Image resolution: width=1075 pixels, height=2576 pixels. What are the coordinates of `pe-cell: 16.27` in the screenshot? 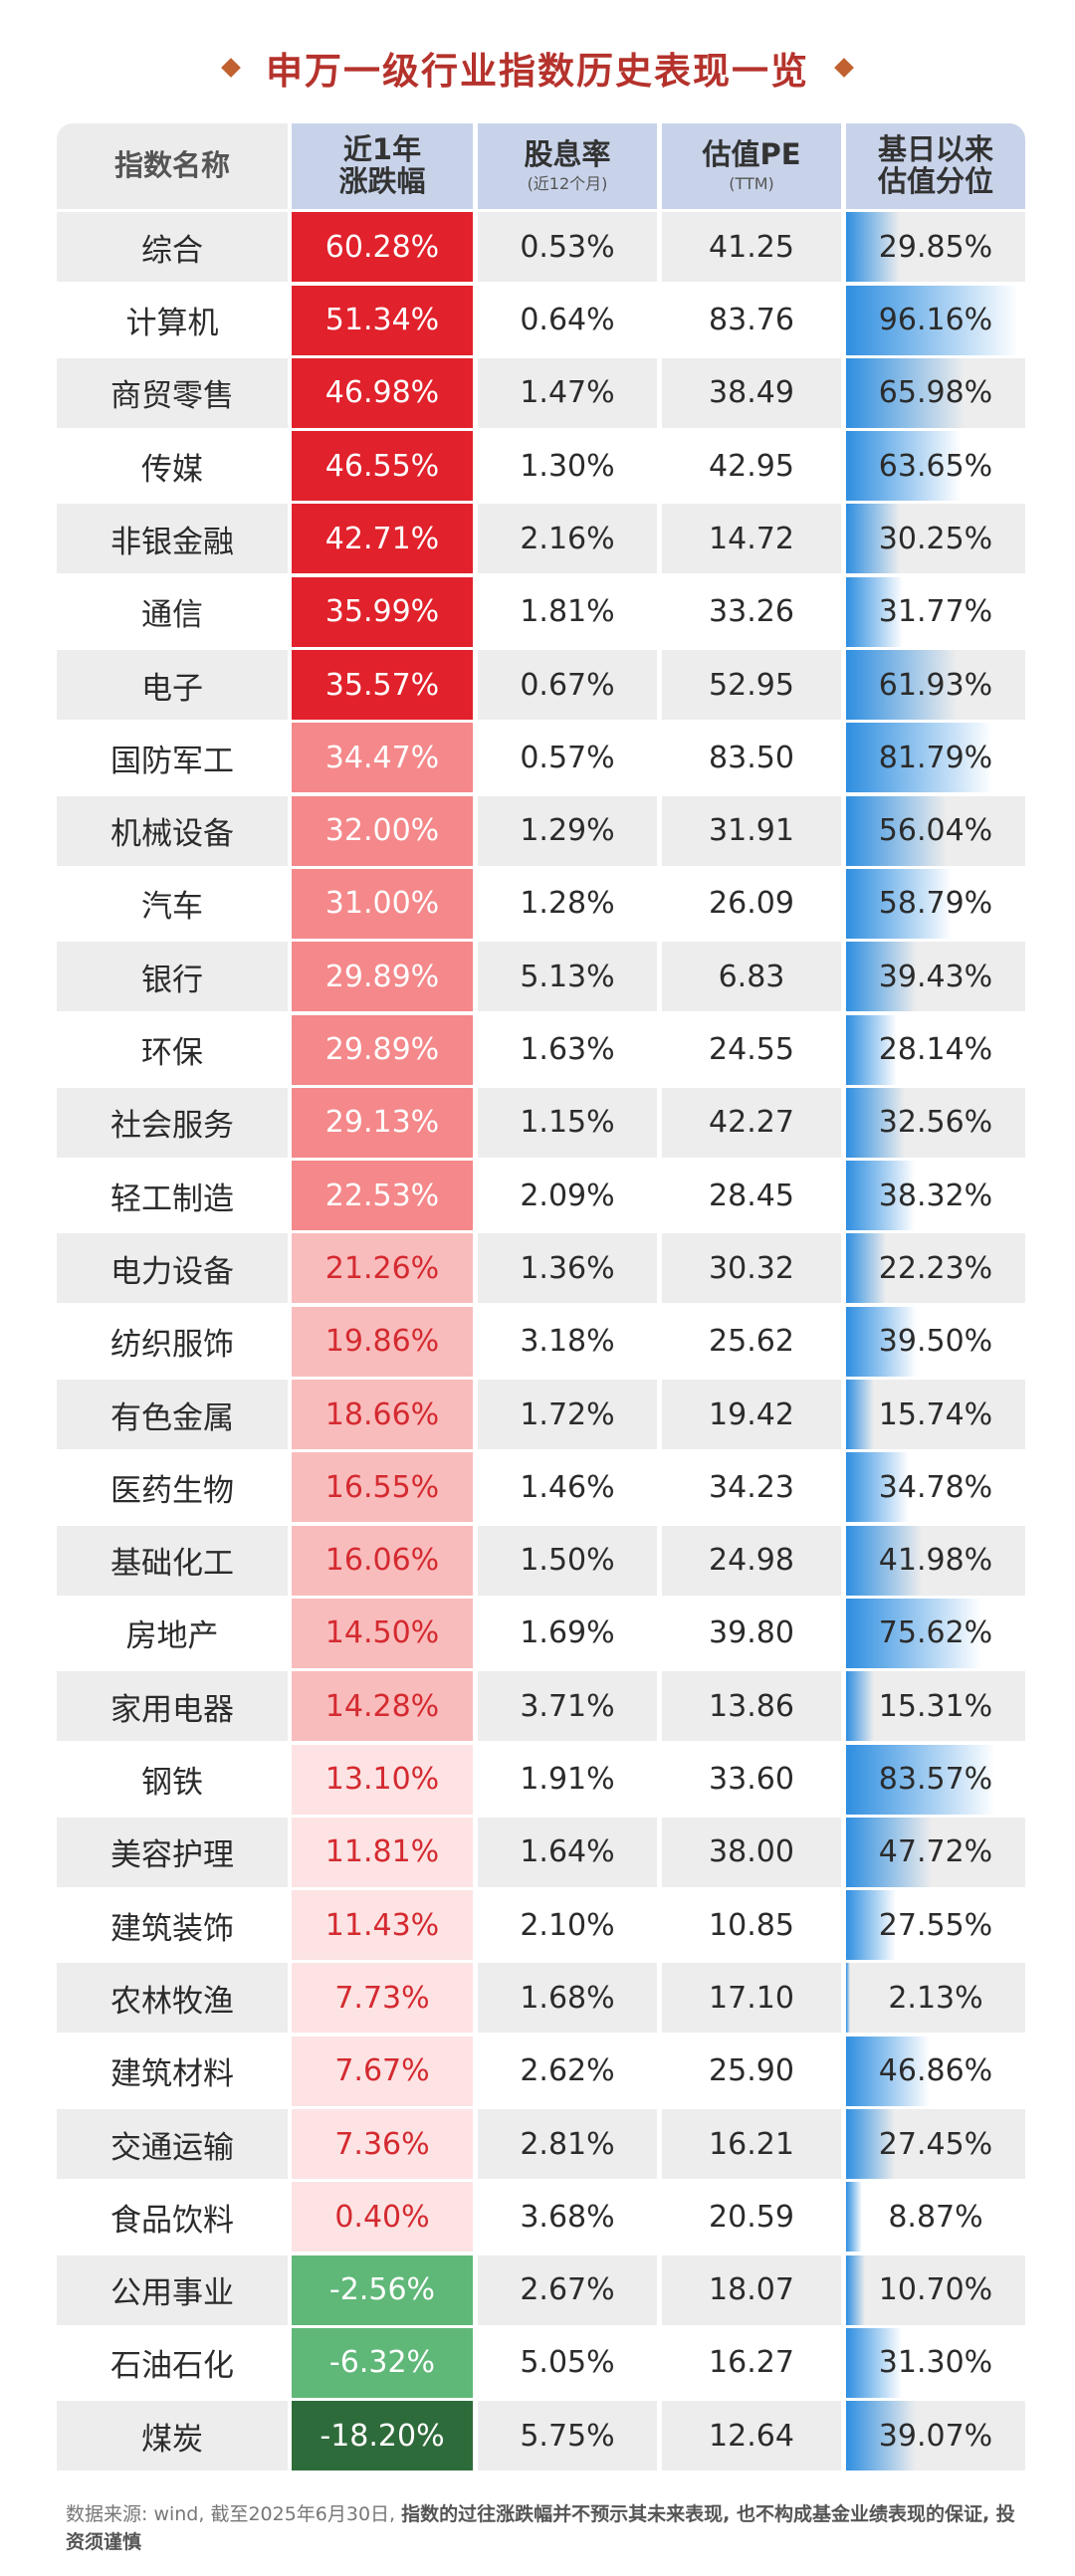 It's located at (751, 2362).